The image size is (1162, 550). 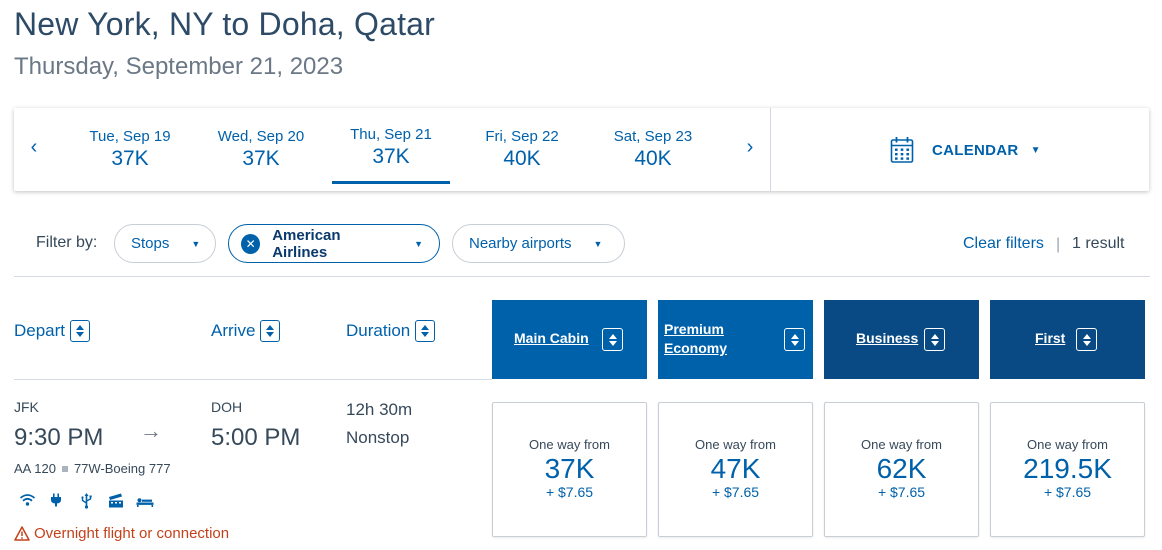 What do you see at coordinates (1098, 243) in the screenshot?
I see `result-count: 1 result` at bounding box center [1098, 243].